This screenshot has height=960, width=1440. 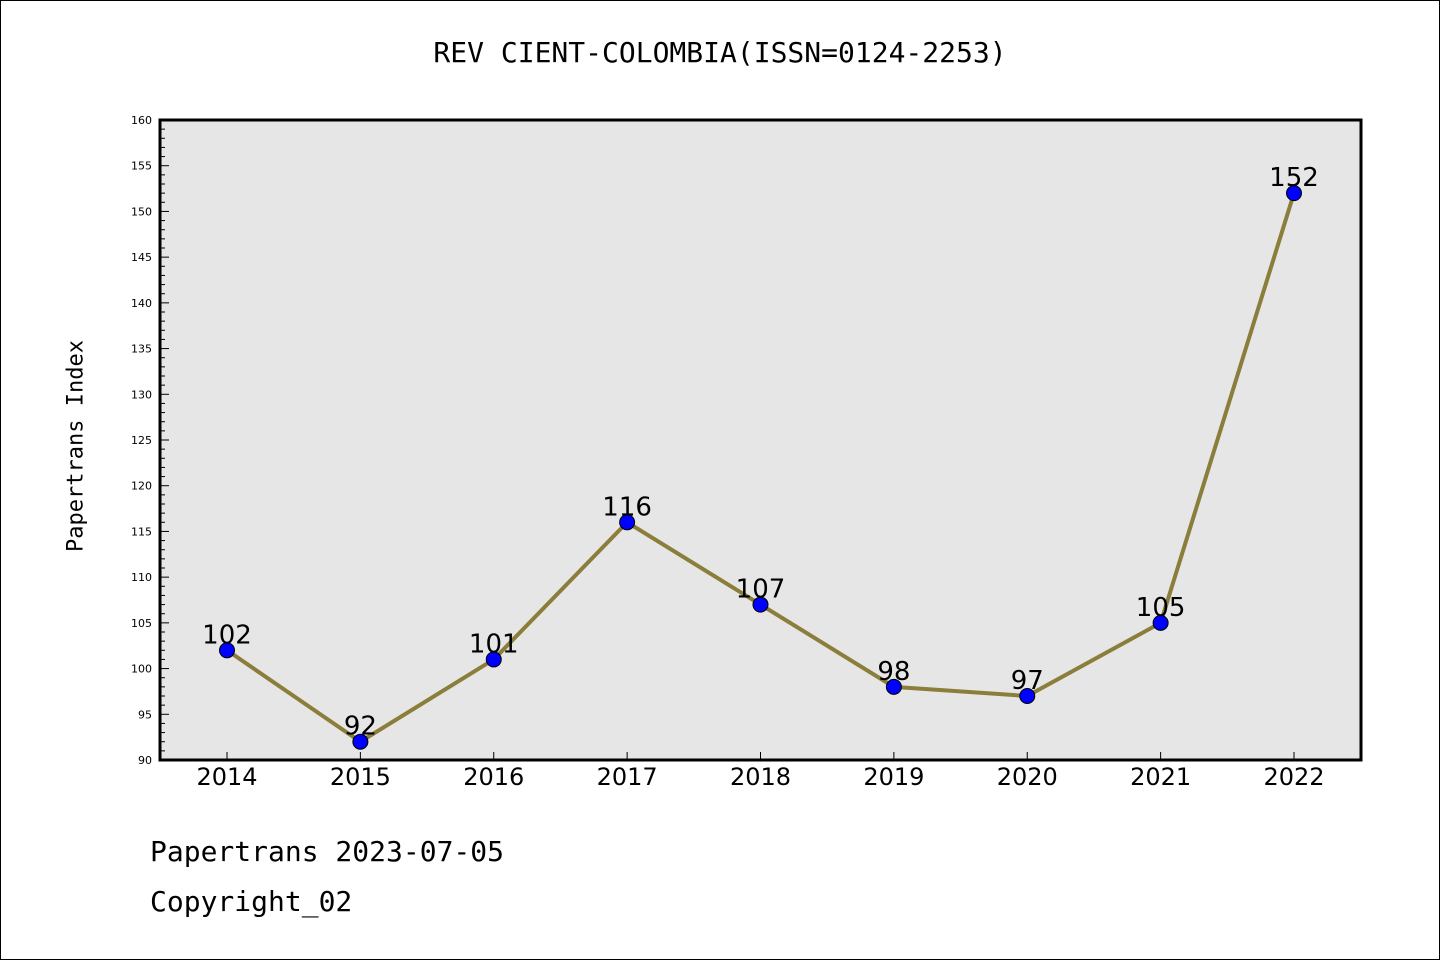 What do you see at coordinates (141, 303) in the screenshot?
I see `y-tick-label: 140` at bounding box center [141, 303].